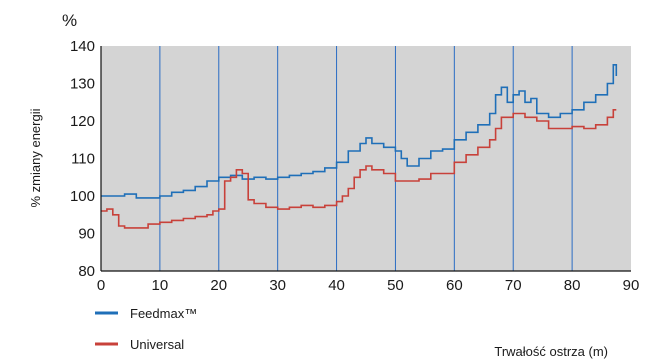  I want to click on x-tick-40: 40, so click(336, 285).